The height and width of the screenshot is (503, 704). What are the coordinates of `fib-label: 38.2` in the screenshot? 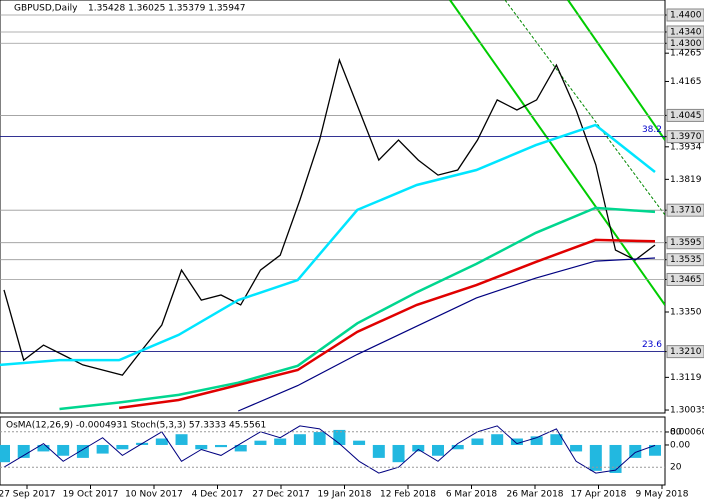 It's located at (652, 130).